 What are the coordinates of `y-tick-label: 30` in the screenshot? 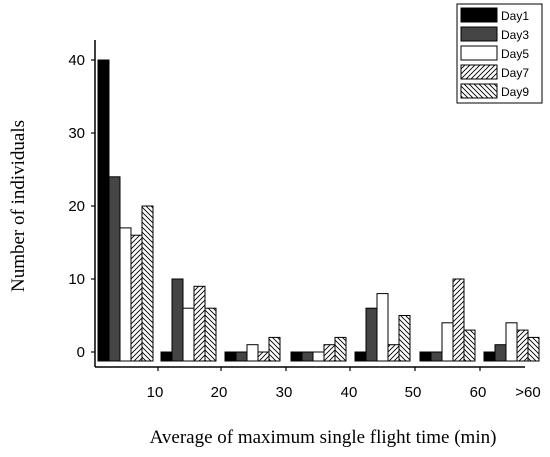 It's located at (76, 133).